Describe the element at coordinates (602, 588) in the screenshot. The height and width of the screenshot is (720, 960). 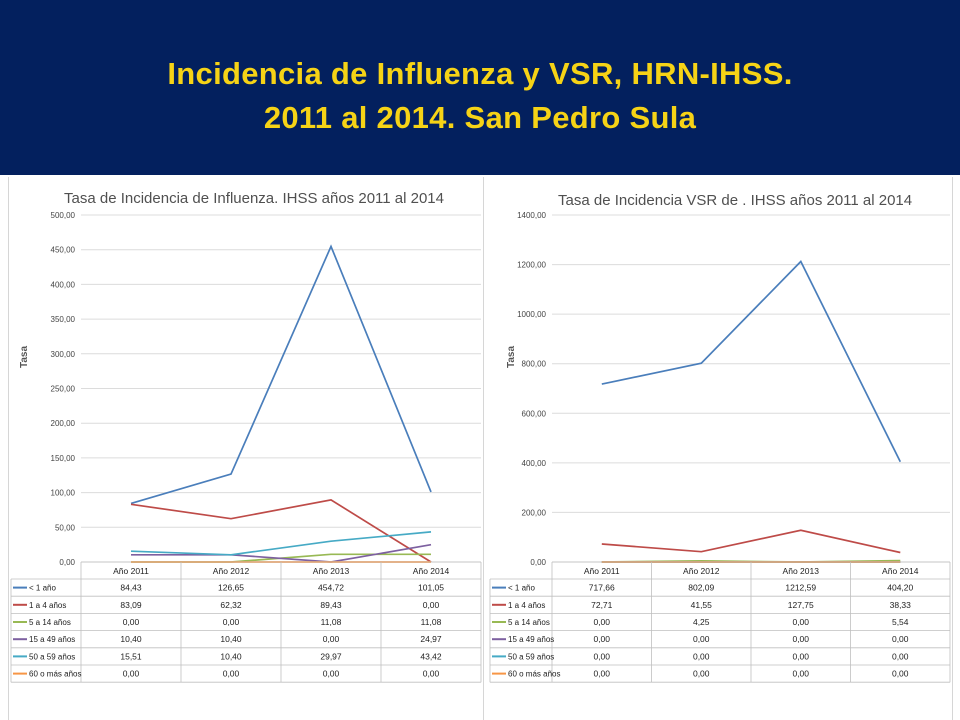
I see `data-label: 717,66` at that location.